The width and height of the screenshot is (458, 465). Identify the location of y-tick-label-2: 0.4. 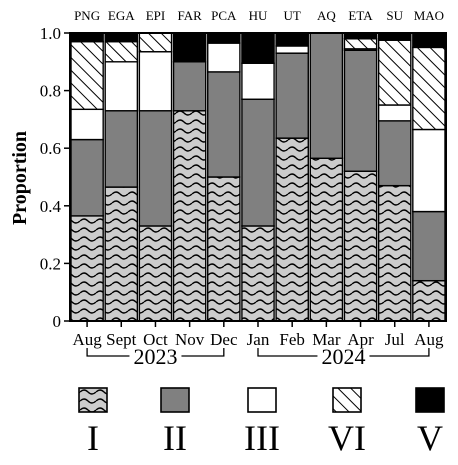
(51, 206).